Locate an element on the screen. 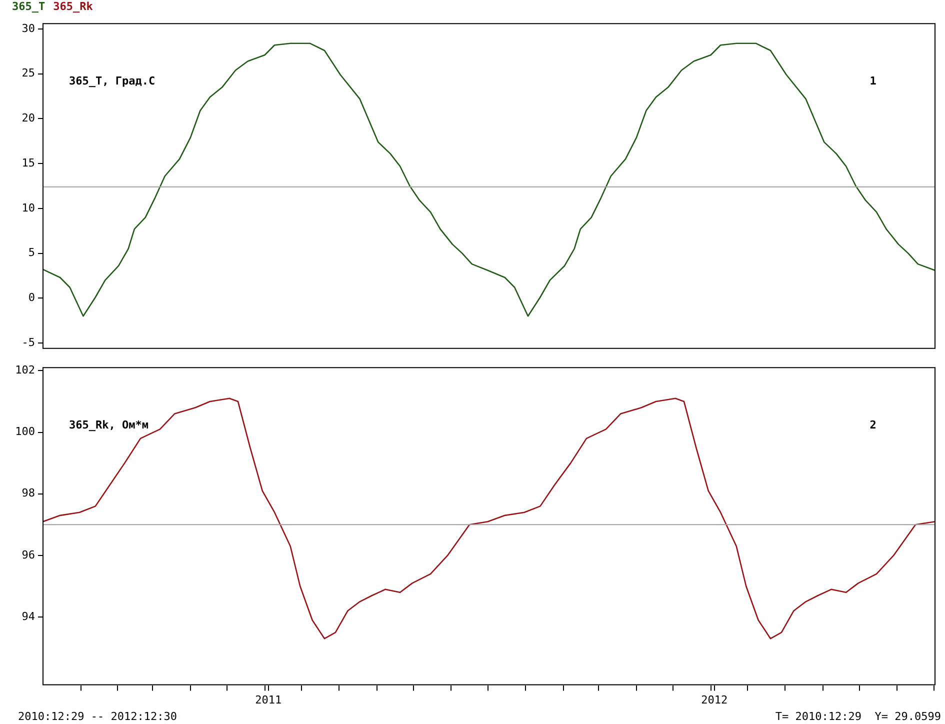 Image resolution: width=945 pixels, height=724 pixels. y-tick-label: 102 is located at coordinates (25, 370).